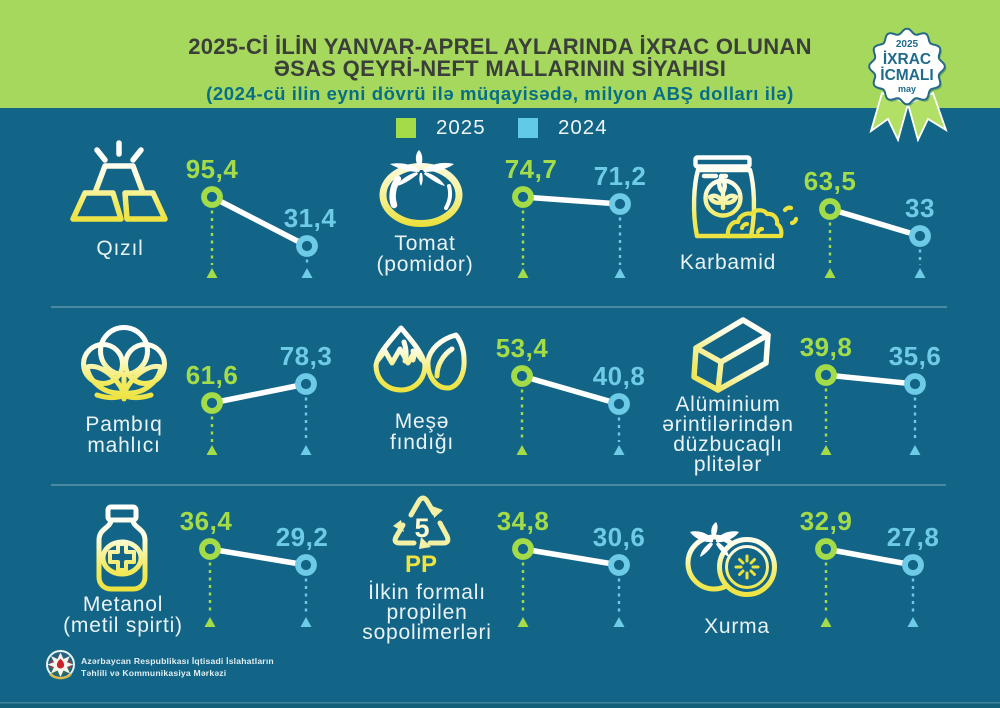 The height and width of the screenshot is (708, 1000). Describe the element at coordinates (421, 564) in the screenshot. I see `svg-text: PP` at that location.